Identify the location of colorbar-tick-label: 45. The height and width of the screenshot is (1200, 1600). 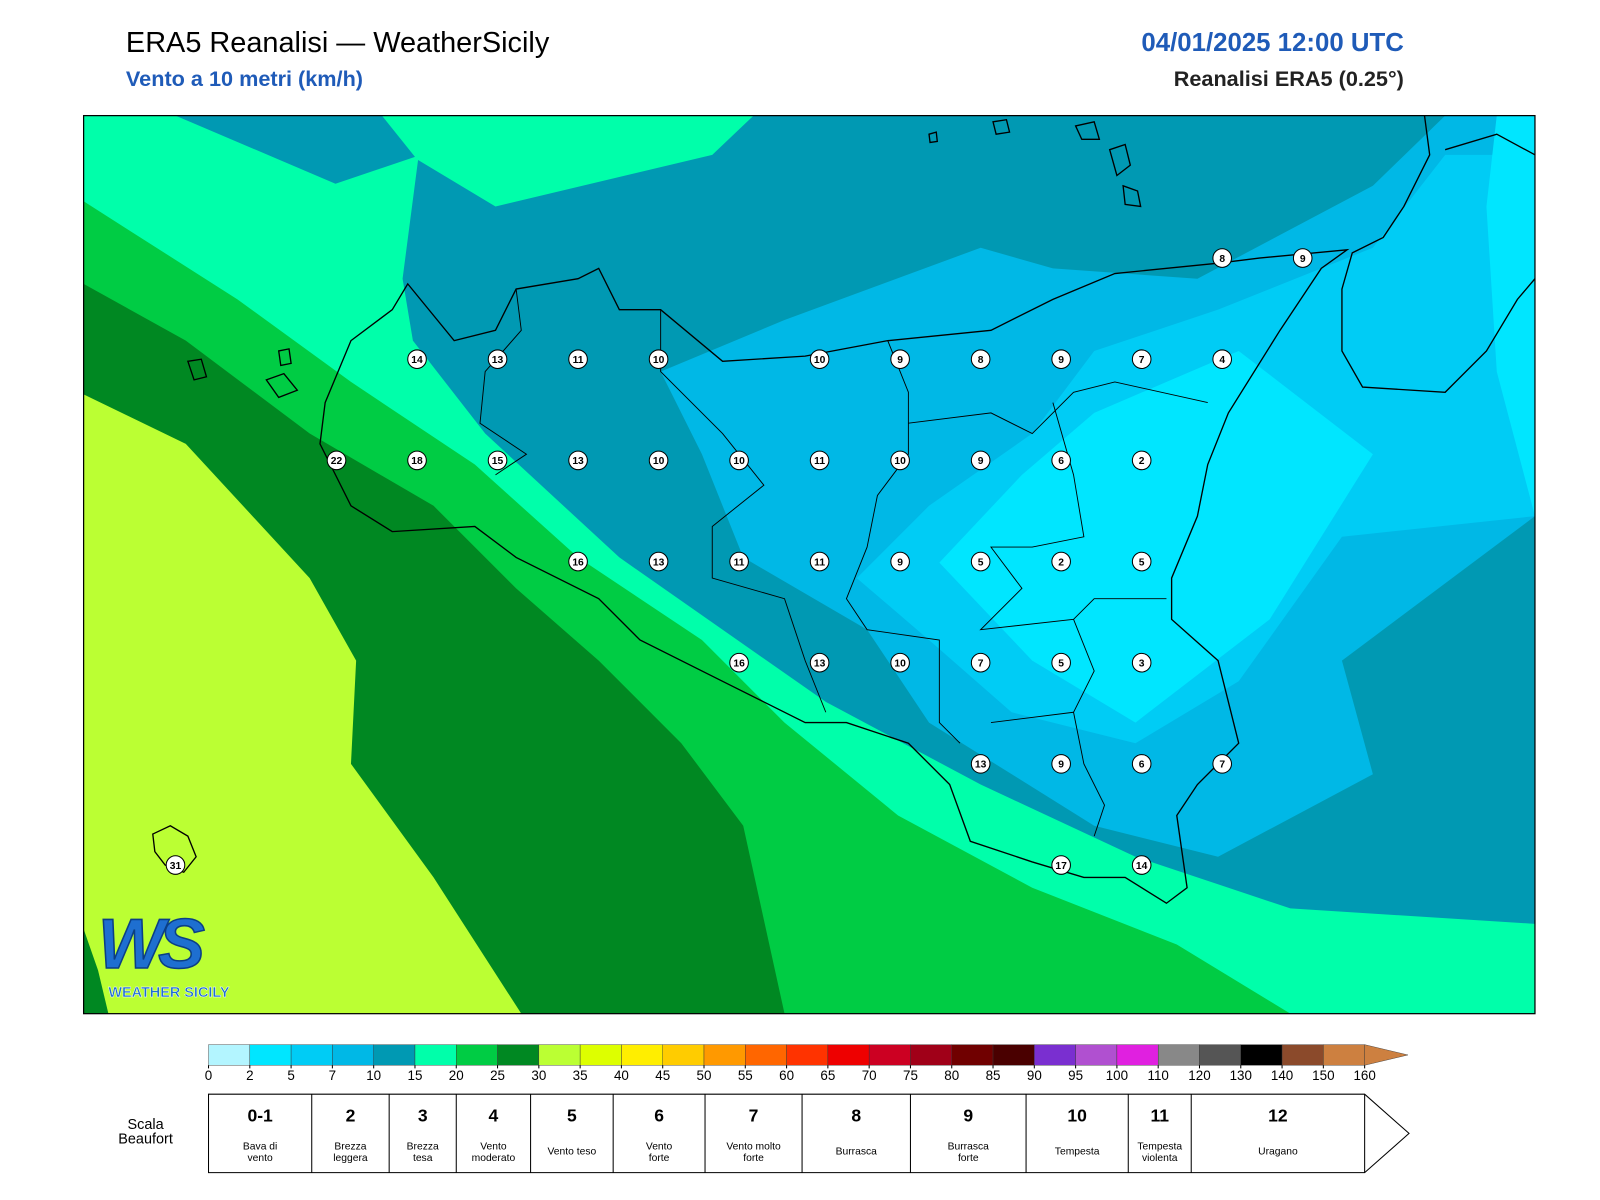
(662, 1075).